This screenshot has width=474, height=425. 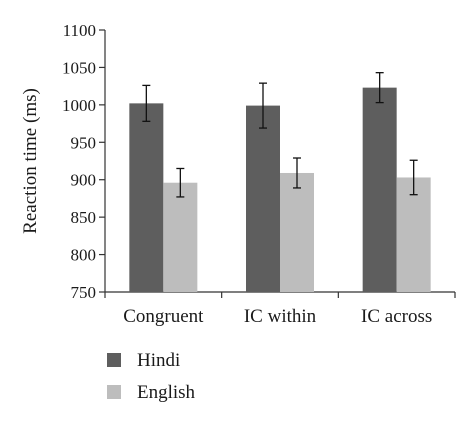 I want to click on x-category-label: IC across, so click(x=396, y=316).